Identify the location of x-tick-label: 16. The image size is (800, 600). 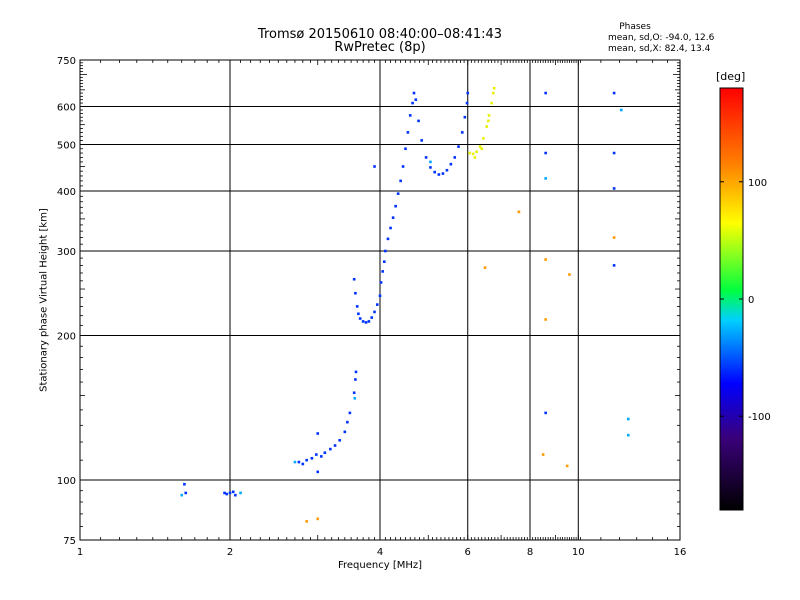
(680, 552).